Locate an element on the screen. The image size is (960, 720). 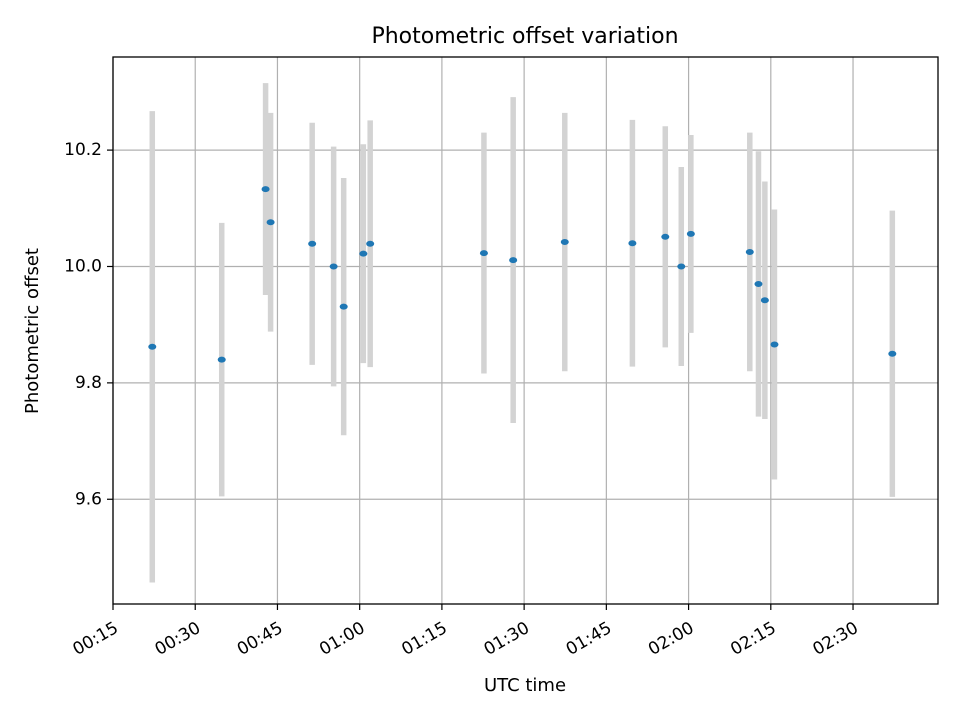
x-axis-label: UTC time is located at coordinates (525, 685).